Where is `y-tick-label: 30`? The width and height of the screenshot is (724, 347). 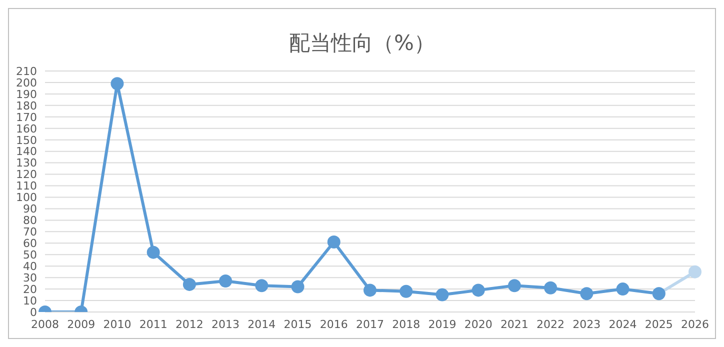
y-tick-label: 30 is located at coordinates (30, 277).